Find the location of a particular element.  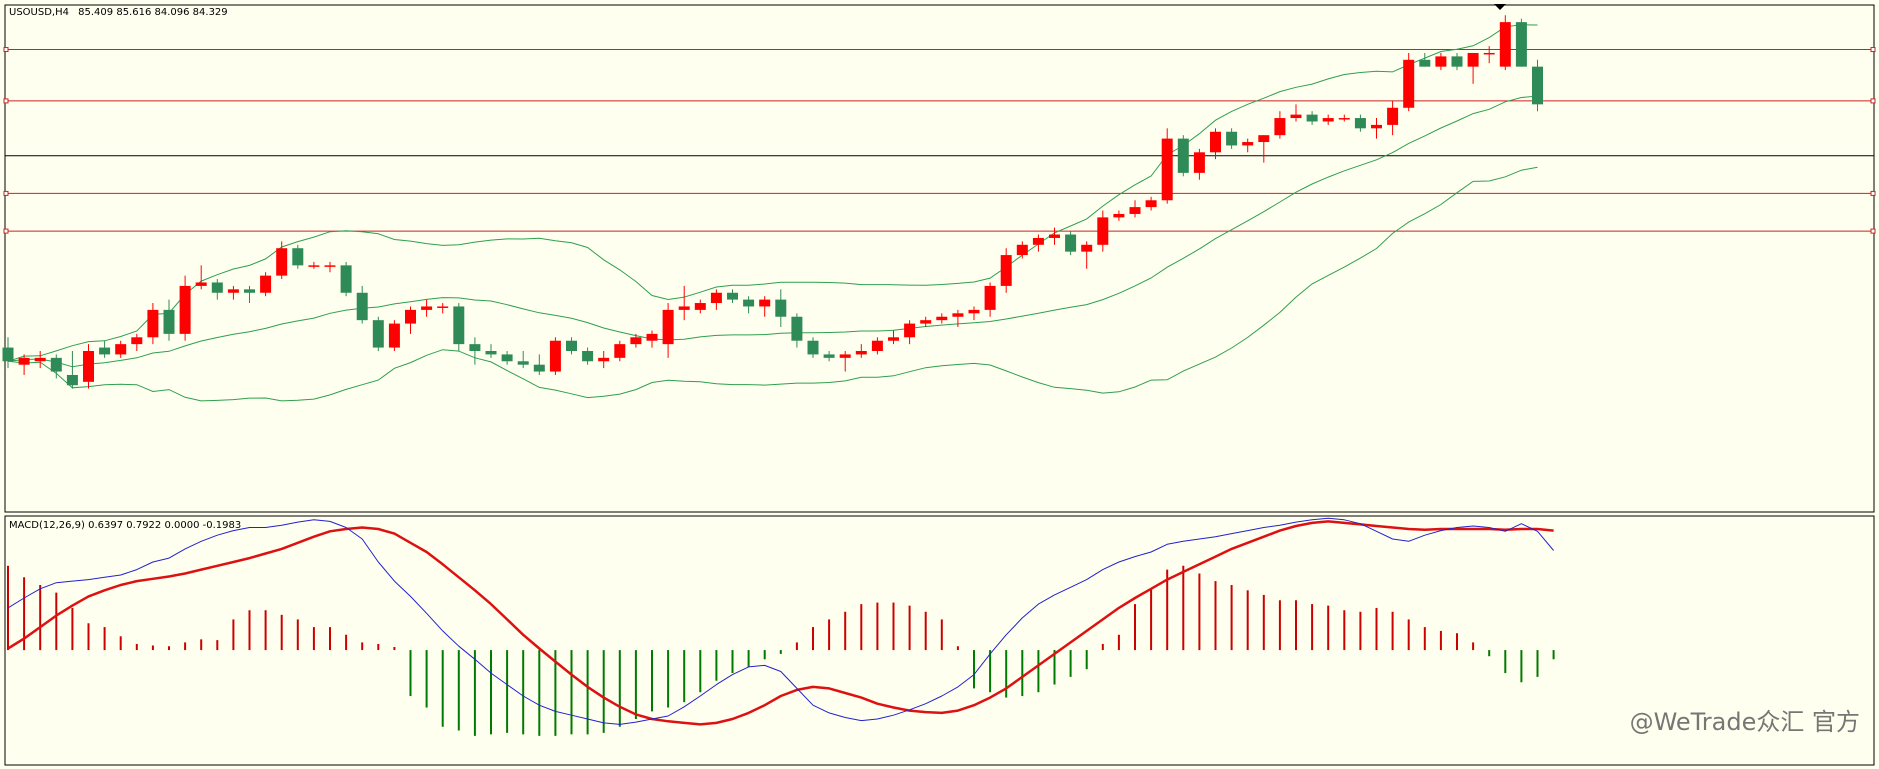

price-chart-title: USOUSD,H4 85.409 85.616 84.096 84.329 is located at coordinates (118, 12).